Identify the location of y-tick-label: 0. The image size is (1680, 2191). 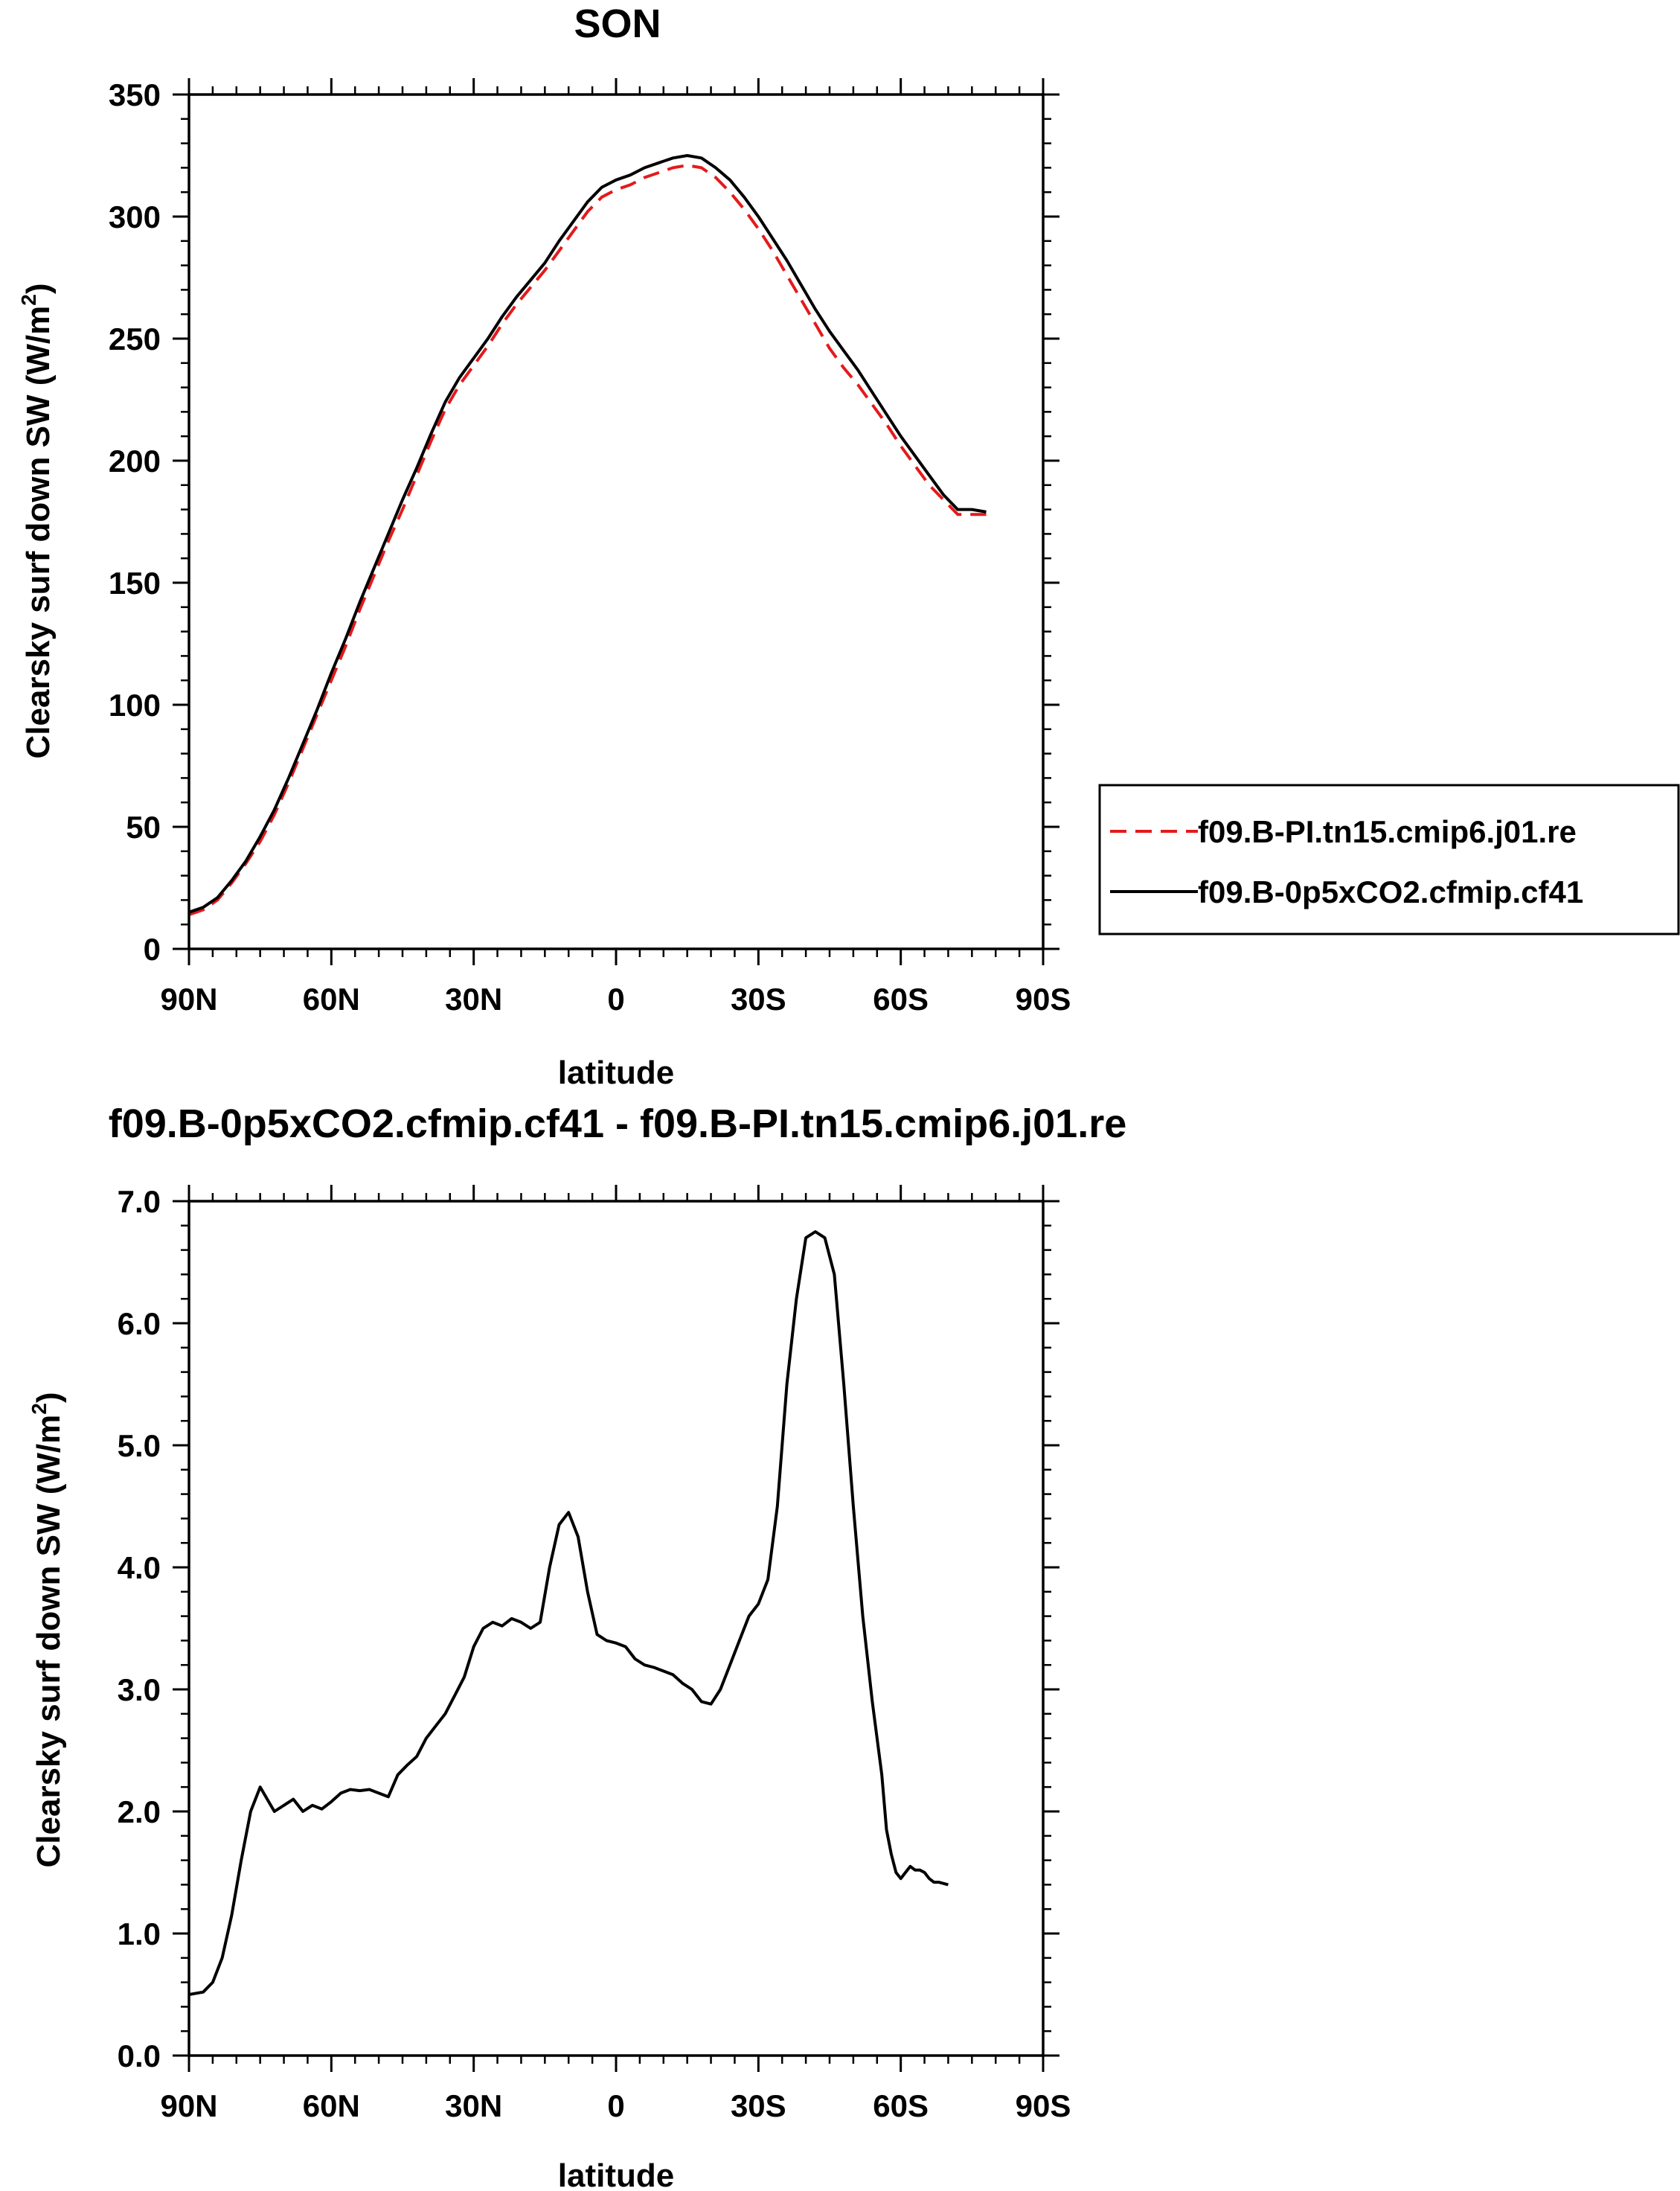
(153, 949).